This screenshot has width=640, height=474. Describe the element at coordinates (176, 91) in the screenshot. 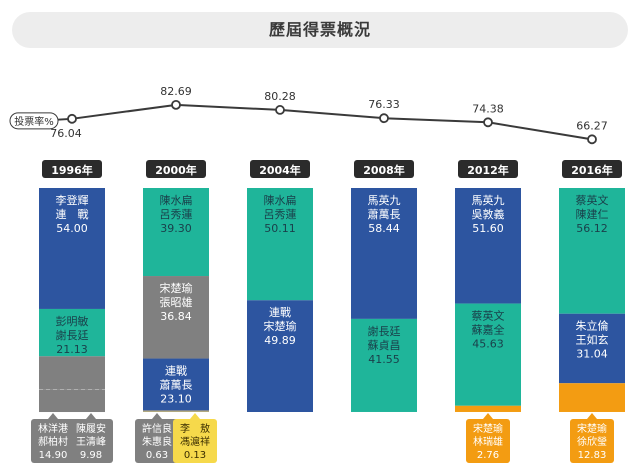

I see `turnout-value-label: 82.69` at that location.